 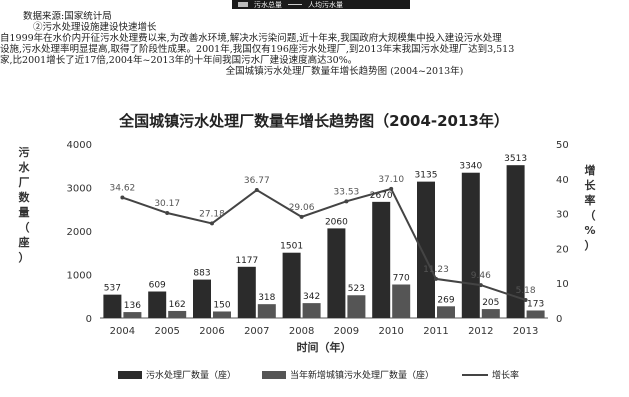 What do you see at coordinates (562, 145) in the screenshot?
I see `y-right-tick-label: 50` at bounding box center [562, 145].